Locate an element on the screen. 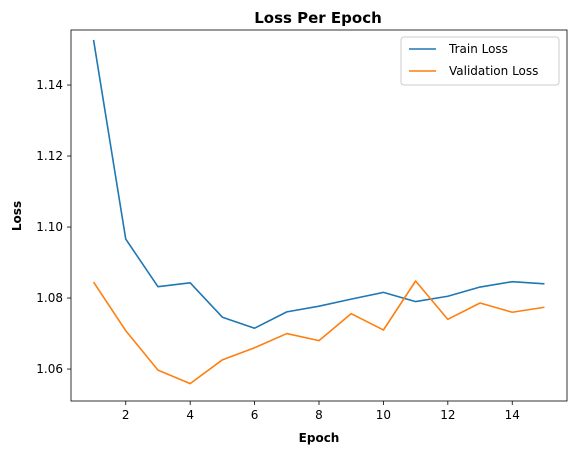 The width and height of the screenshot is (576, 455). x-tick-label: 10 is located at coordinates (383, 415).